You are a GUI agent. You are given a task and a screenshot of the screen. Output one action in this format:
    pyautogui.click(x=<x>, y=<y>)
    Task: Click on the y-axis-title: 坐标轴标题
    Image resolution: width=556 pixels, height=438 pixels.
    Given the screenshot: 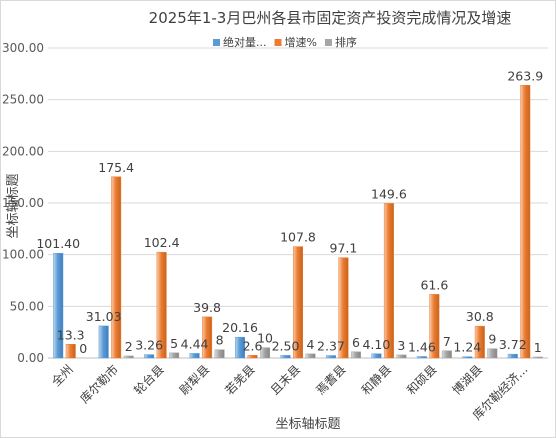 What is the action you would take?
    pyautogui.click(x=13, y=205)
    